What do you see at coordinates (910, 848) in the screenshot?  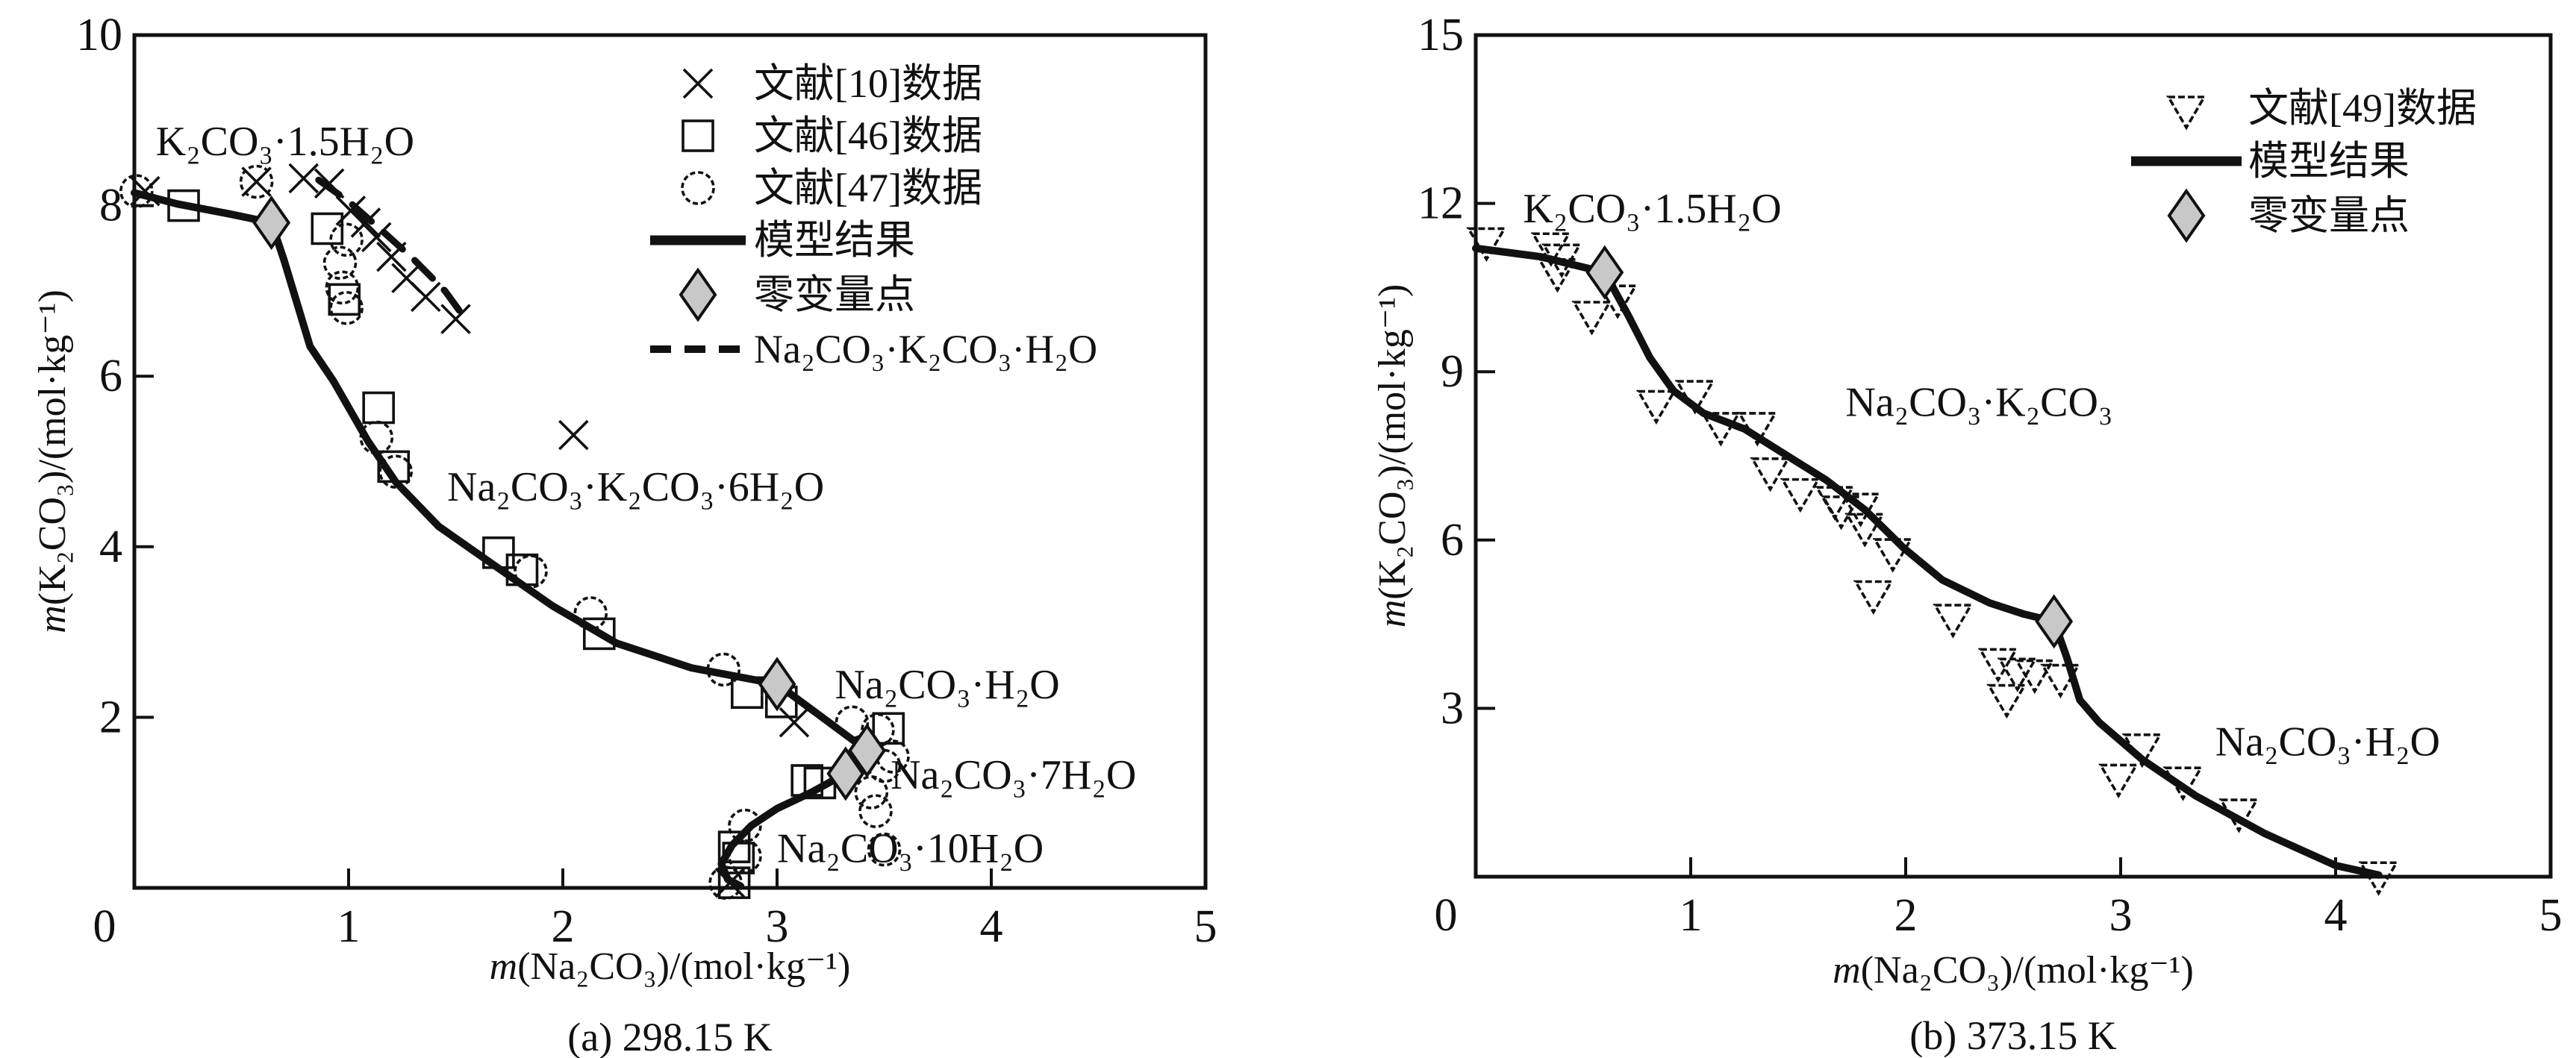 I see `annotation-label: Na₂CO₃·10H₂O` at bounding box center [910, 848].